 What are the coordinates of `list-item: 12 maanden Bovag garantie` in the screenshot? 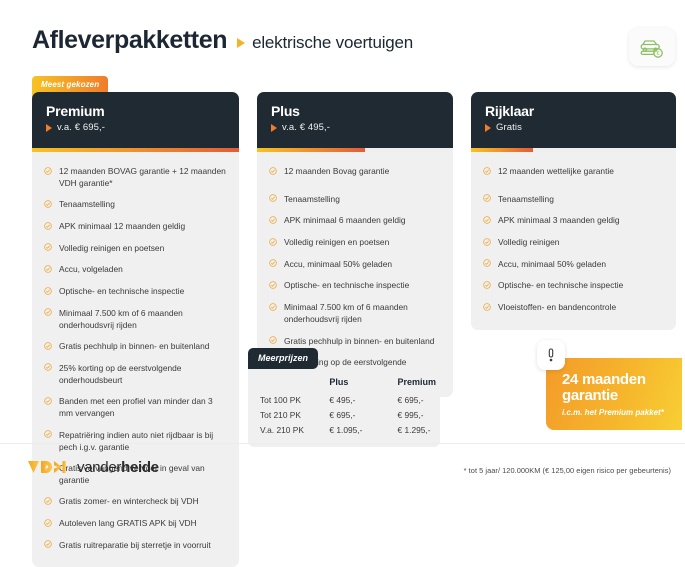 It's located at (354, 171).